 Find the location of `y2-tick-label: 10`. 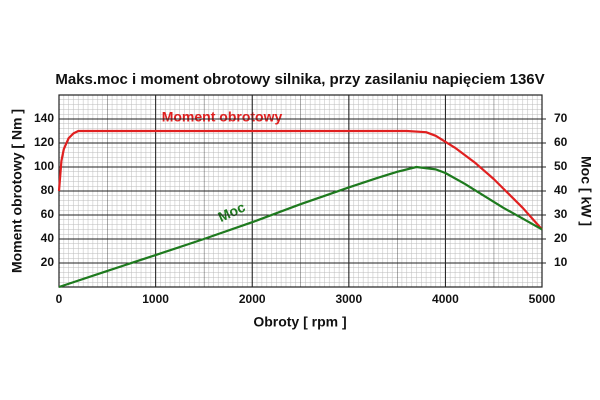

y2-tick-label: 10 is located at coordinates (561, 262).